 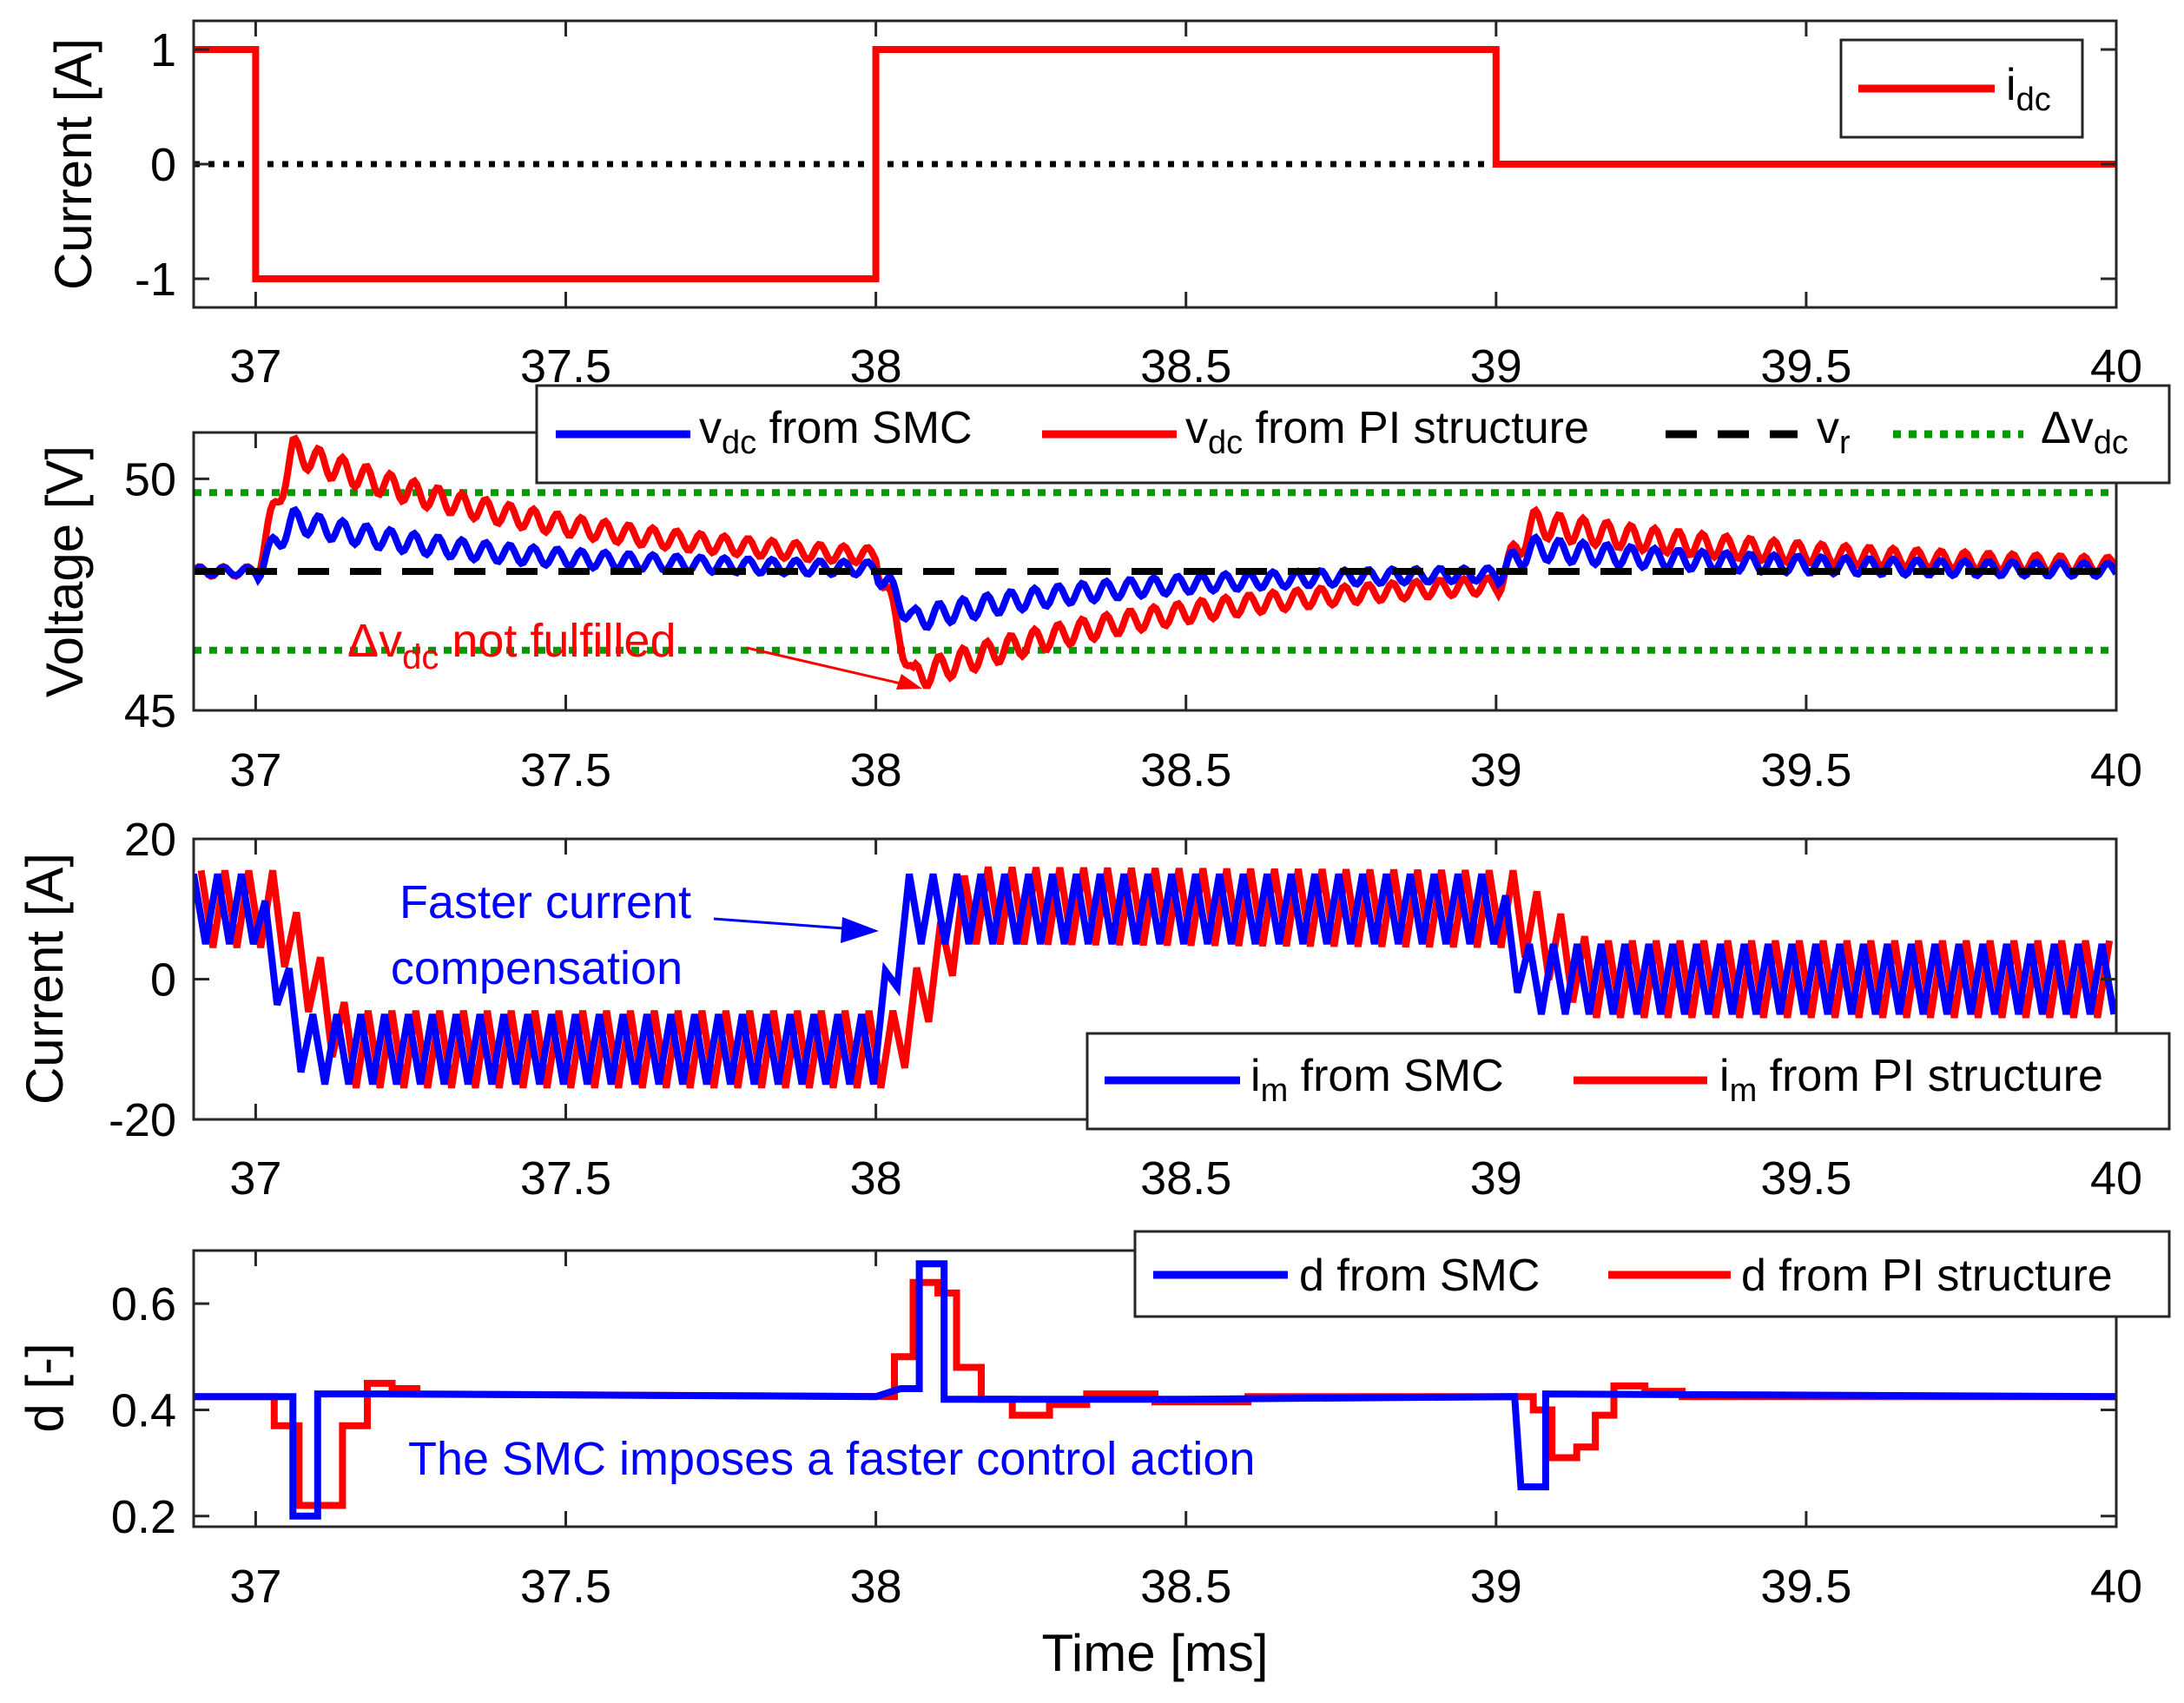 I want to click on legend-d: d from SMC d from PI structure, so click(x=1652, y=1274).